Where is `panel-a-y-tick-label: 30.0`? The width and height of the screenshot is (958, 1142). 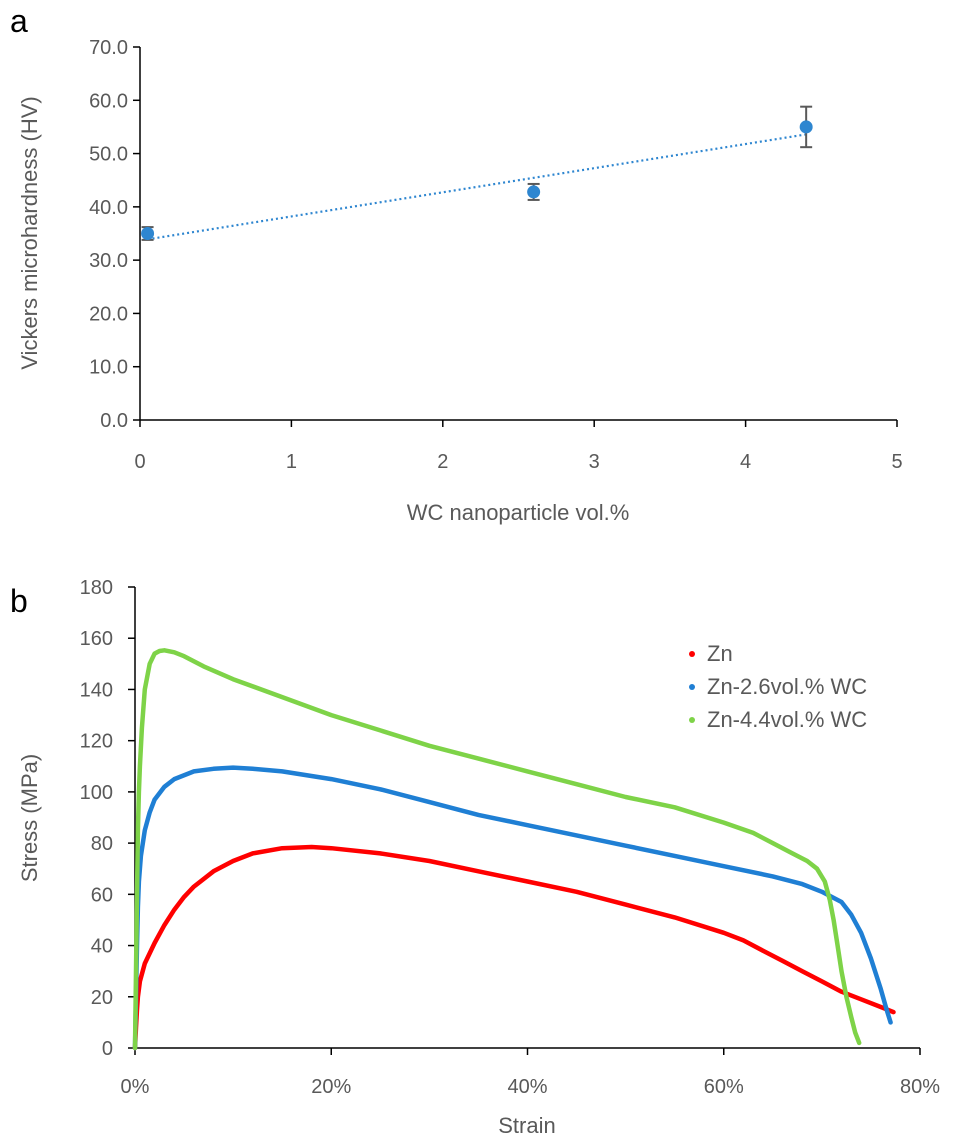
panel-a-y-tick-label: 30.0 is located at coordinates (108, 261).